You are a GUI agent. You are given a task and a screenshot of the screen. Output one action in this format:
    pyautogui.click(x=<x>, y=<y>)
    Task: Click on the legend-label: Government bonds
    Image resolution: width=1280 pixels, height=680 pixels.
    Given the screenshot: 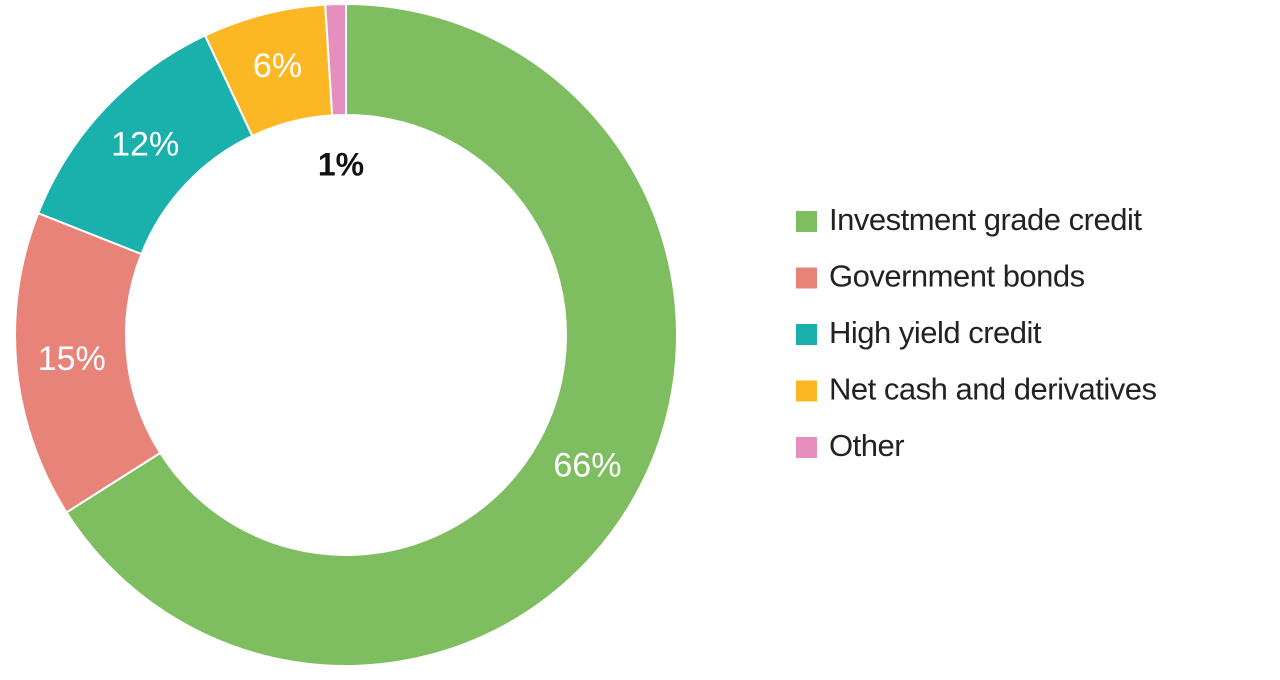 What is the action you would take?
    pyautogui.click(x=957, y=276)
    